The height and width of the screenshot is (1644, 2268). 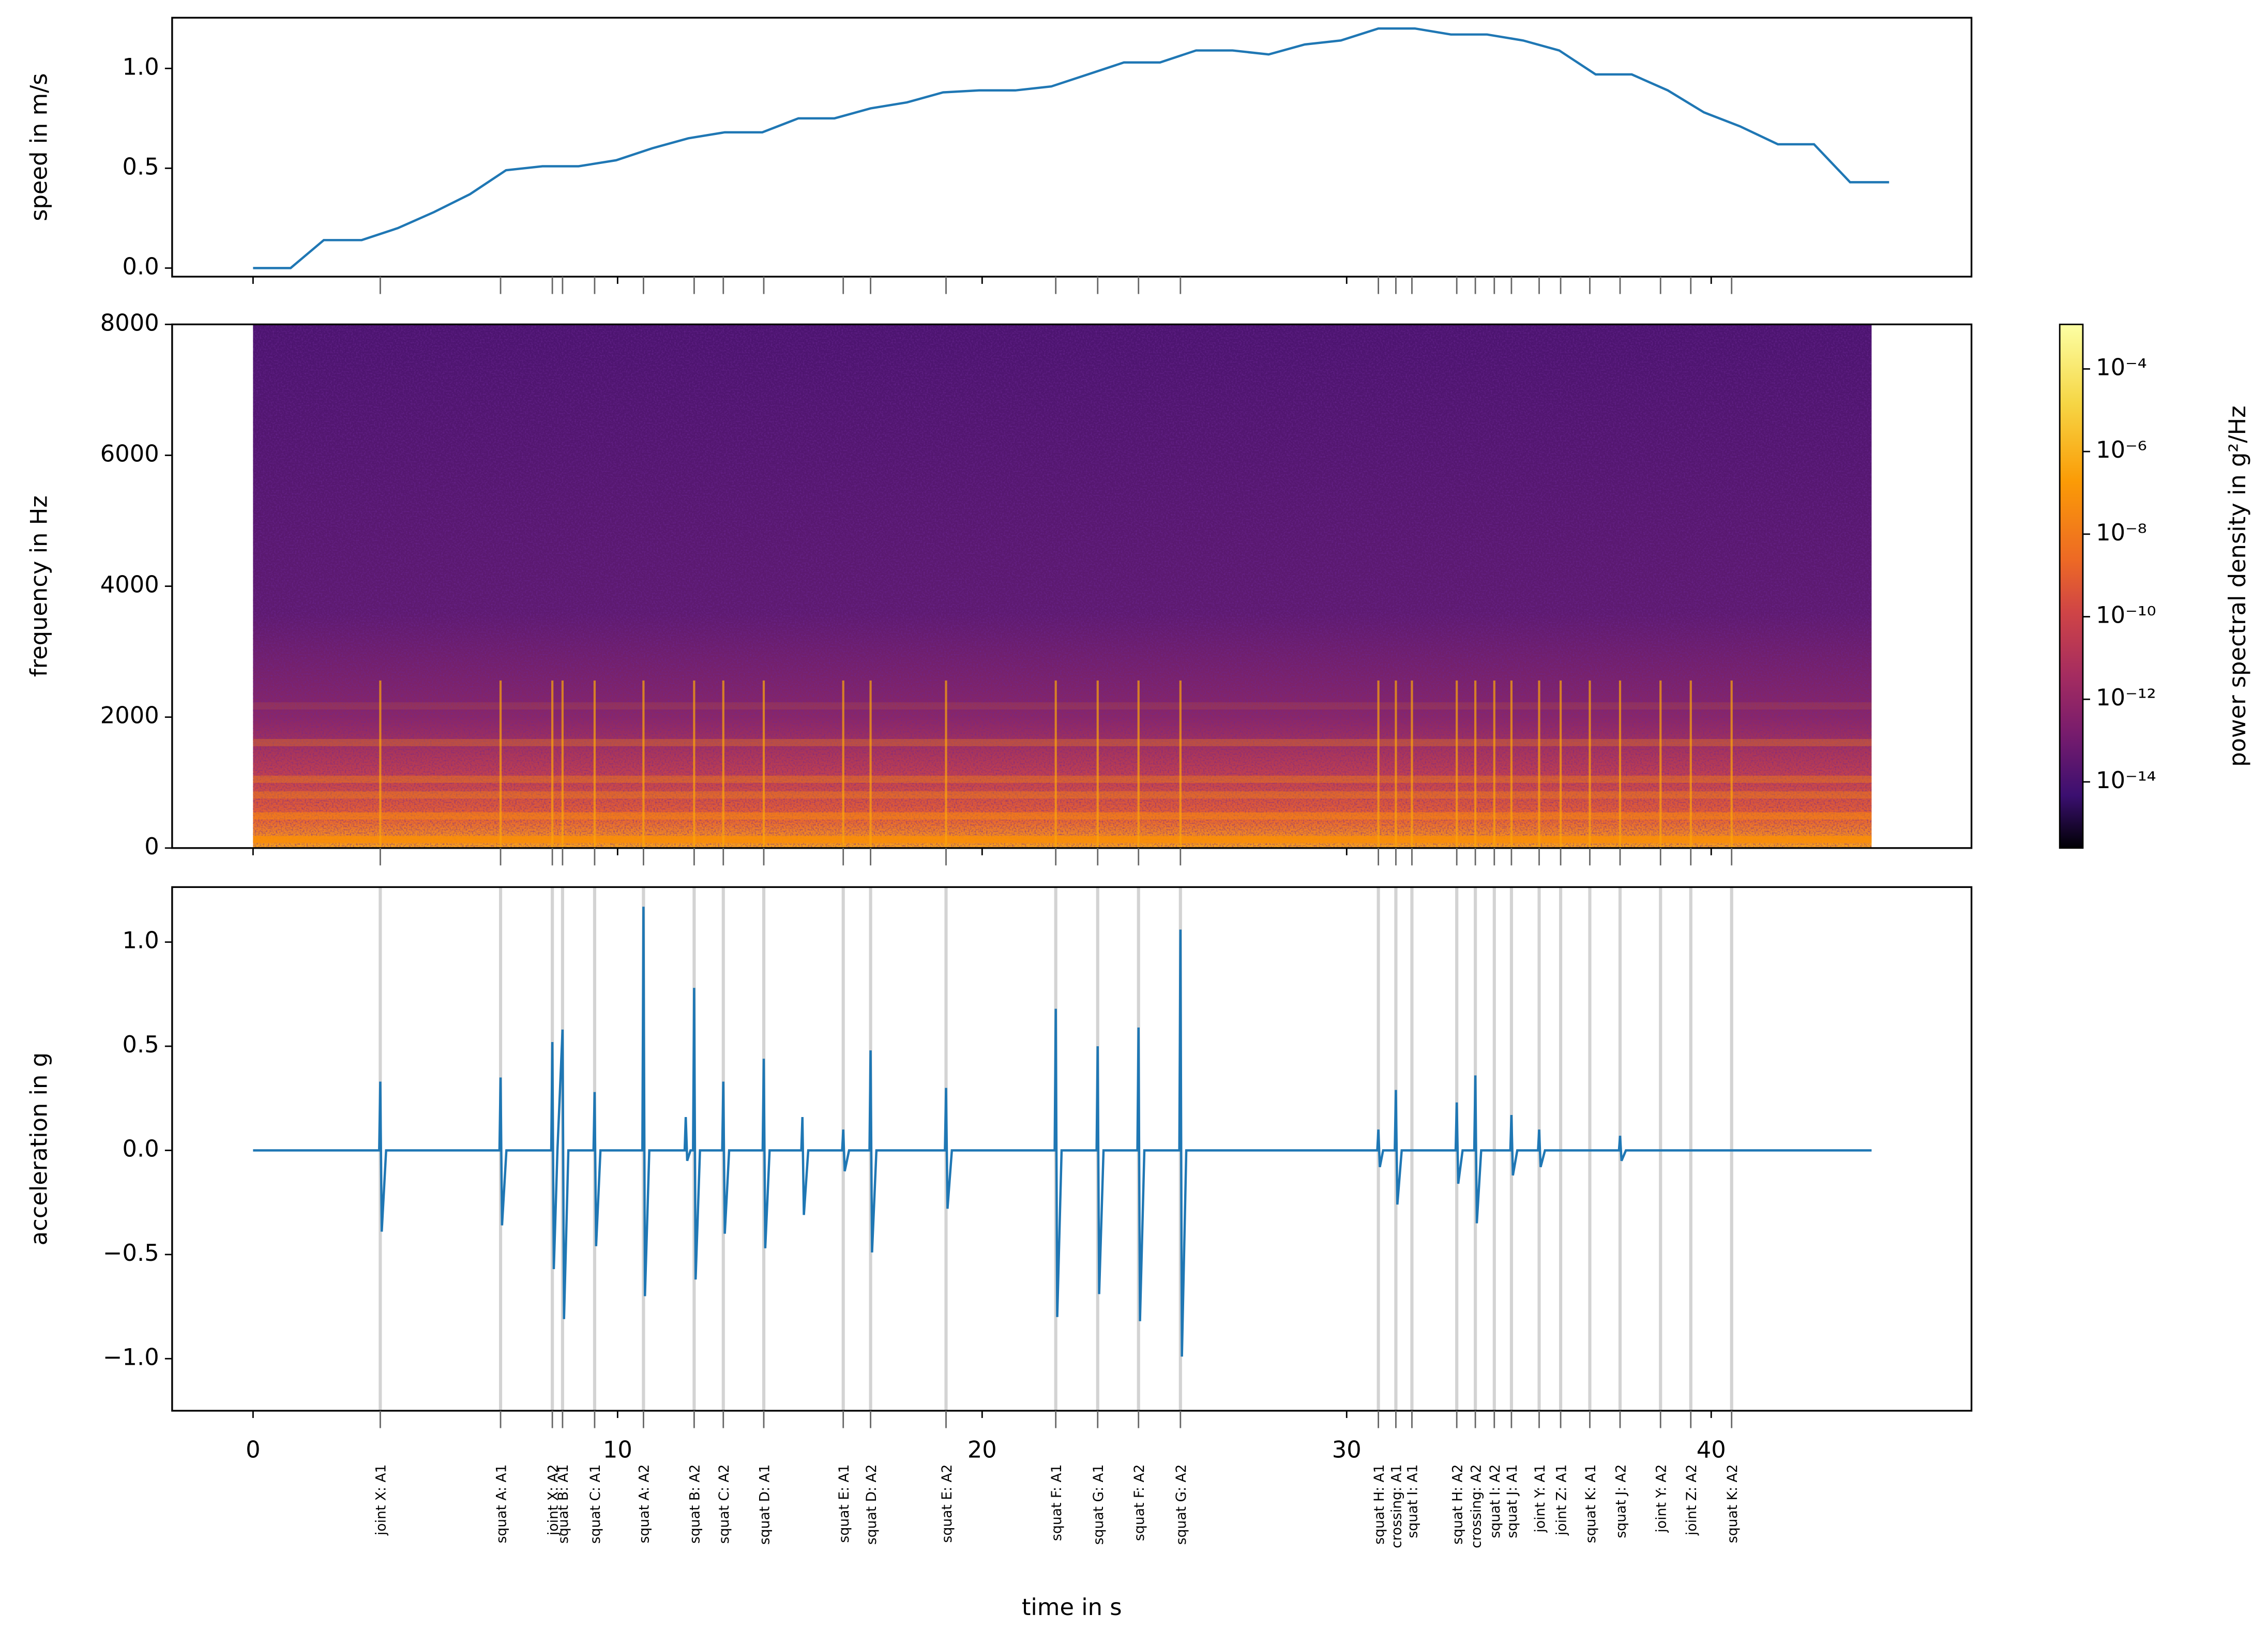 I want to click on axes, so click(x=1072, y=147).